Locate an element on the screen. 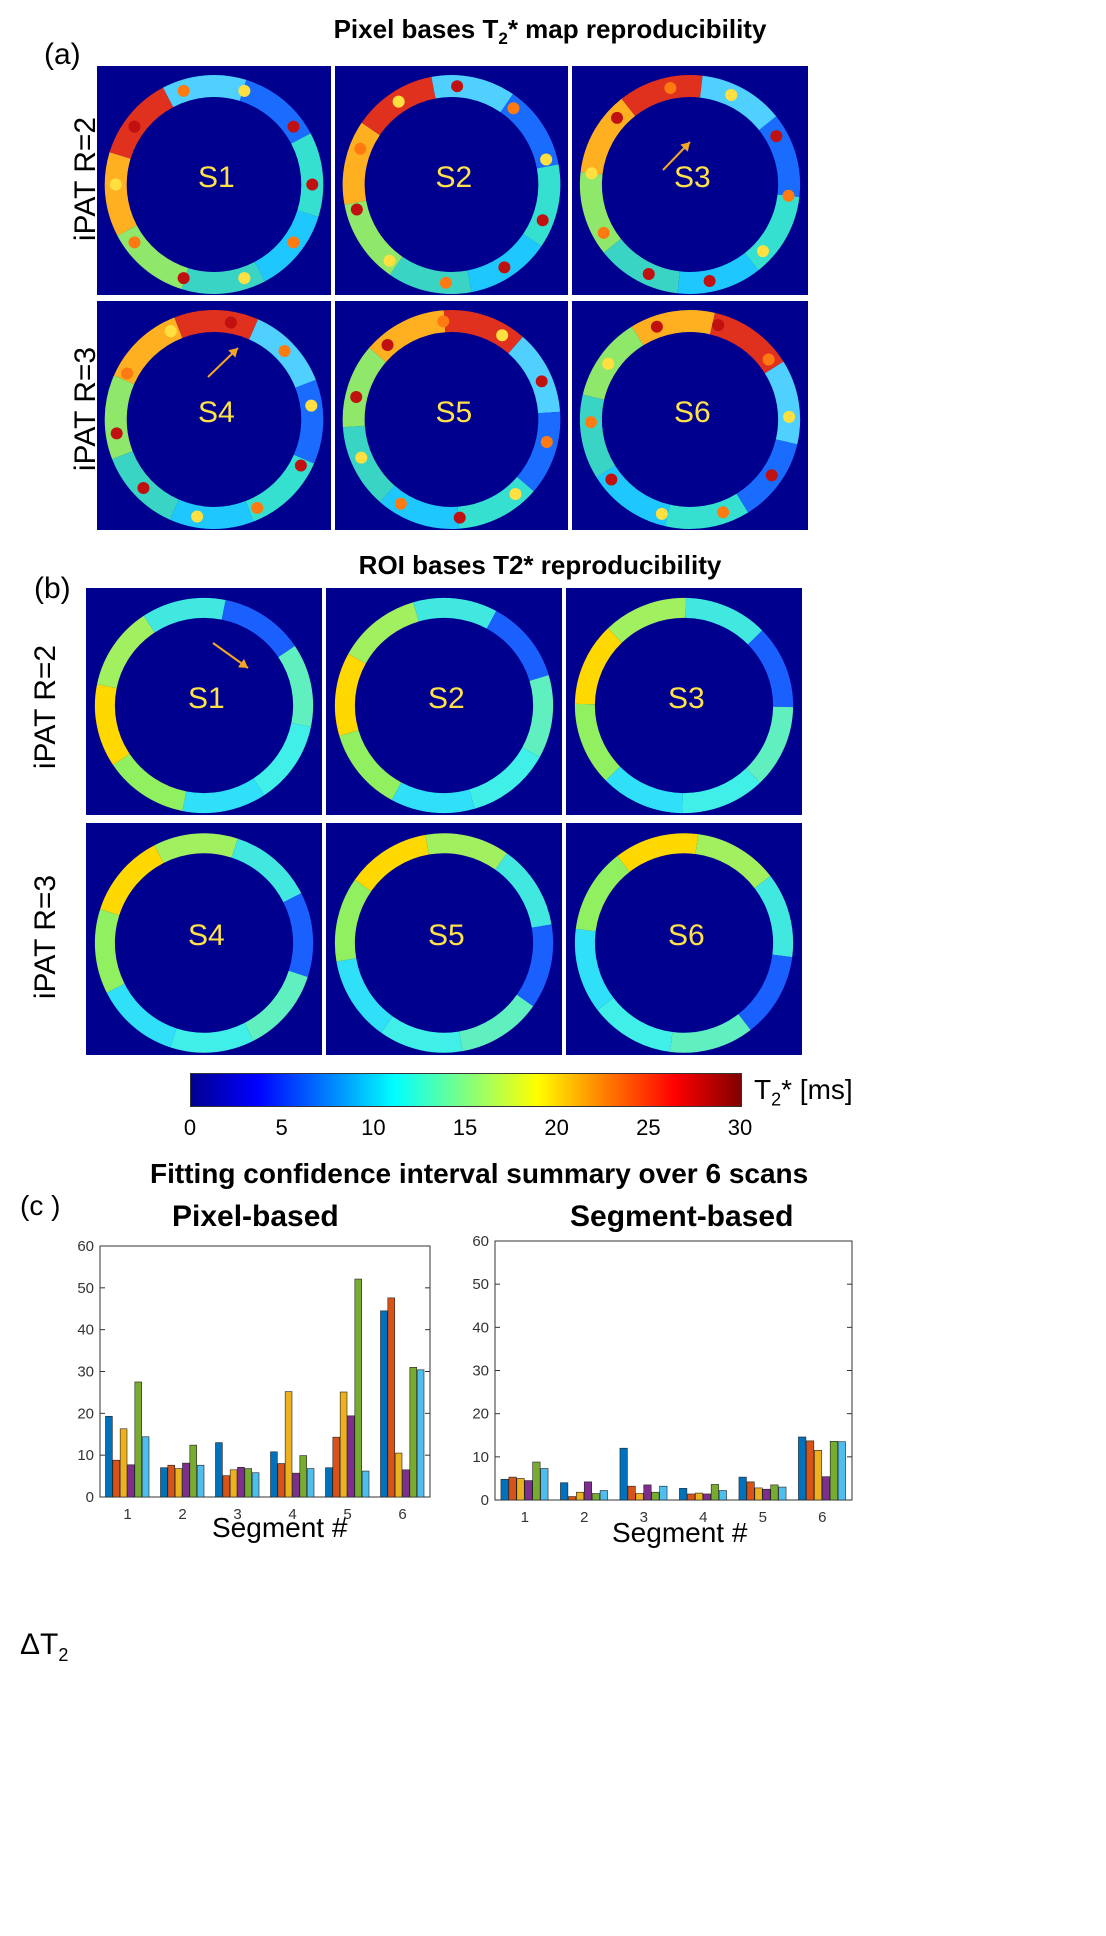 Image resolution: width=1106 pixels, height=1936 pixels. x-tick-label: 3 is located at coordinates (644, 1517).